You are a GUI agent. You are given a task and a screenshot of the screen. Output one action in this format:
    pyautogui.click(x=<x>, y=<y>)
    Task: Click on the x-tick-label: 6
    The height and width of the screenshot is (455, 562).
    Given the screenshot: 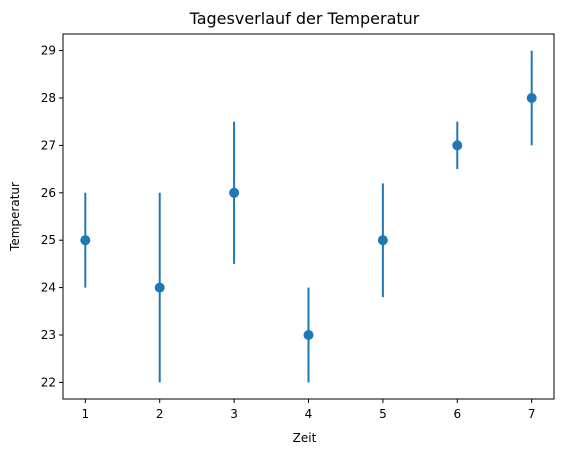 What is the action you would take?
    pyautogui.click(x=457, y=414)
    